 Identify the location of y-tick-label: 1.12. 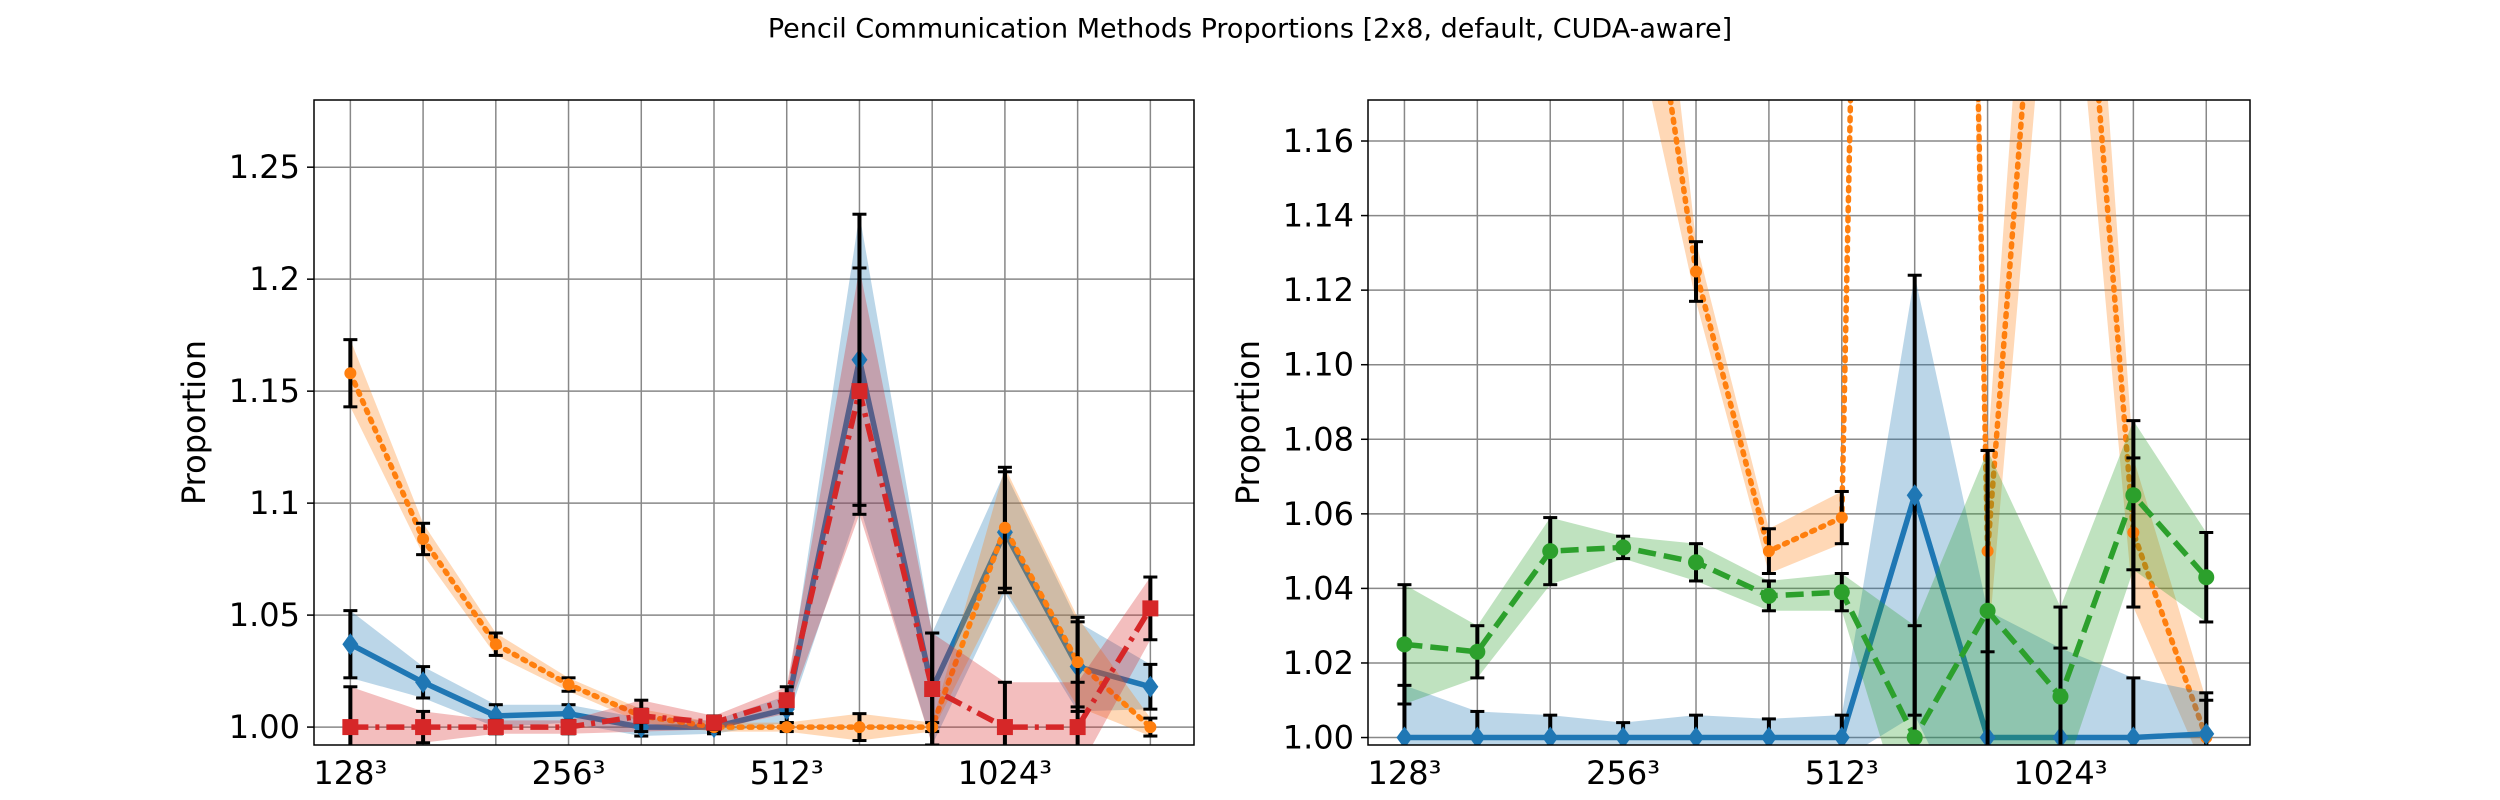
(1318, 290).